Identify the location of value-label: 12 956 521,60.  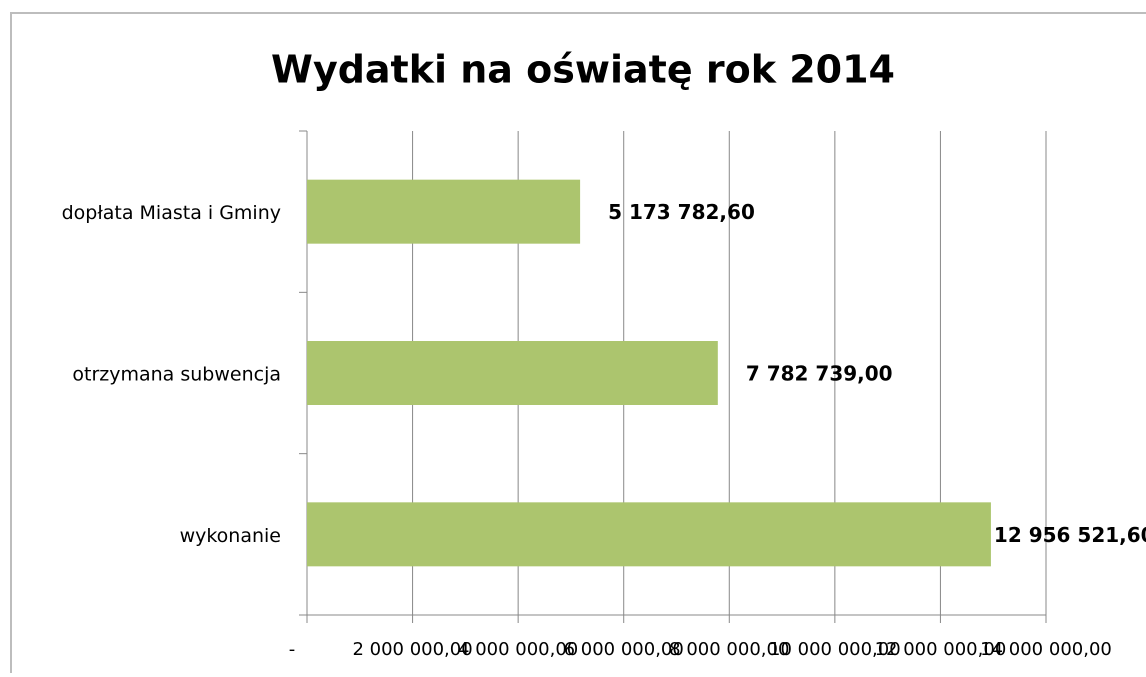
(1070, 535).